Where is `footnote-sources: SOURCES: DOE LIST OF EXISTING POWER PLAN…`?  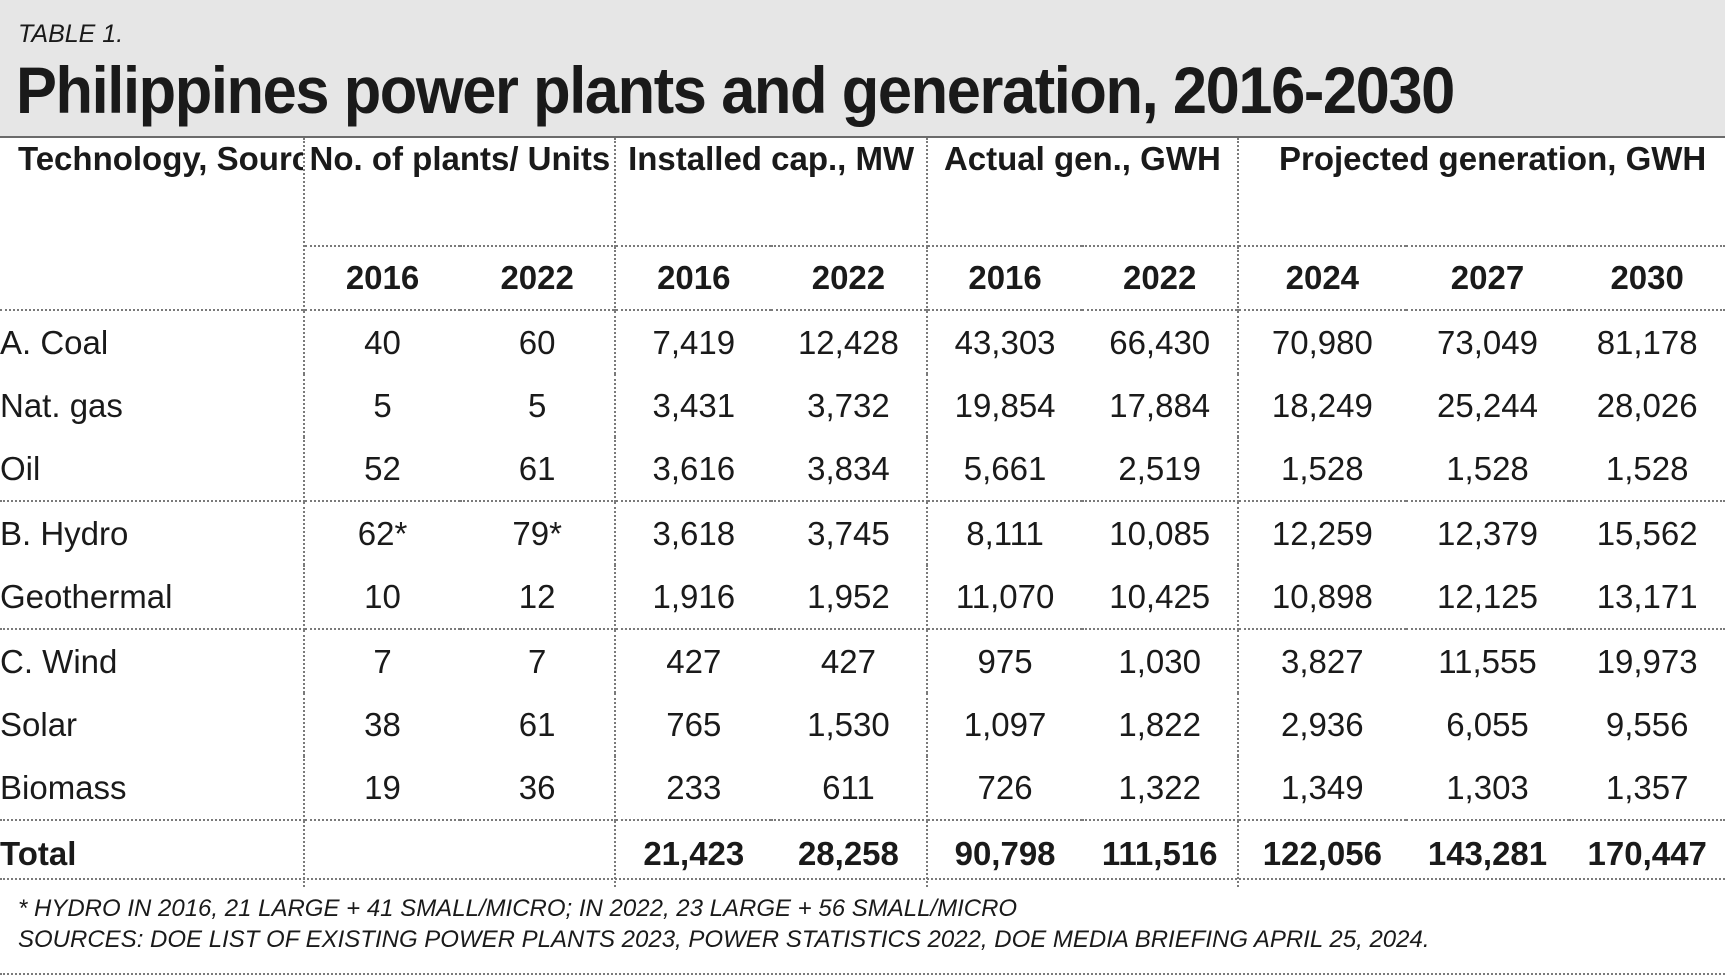 footnote-sources: SOURCES: DOE LIST OF EXISTING POWER PLAN… is located at coordinates (724, 939).